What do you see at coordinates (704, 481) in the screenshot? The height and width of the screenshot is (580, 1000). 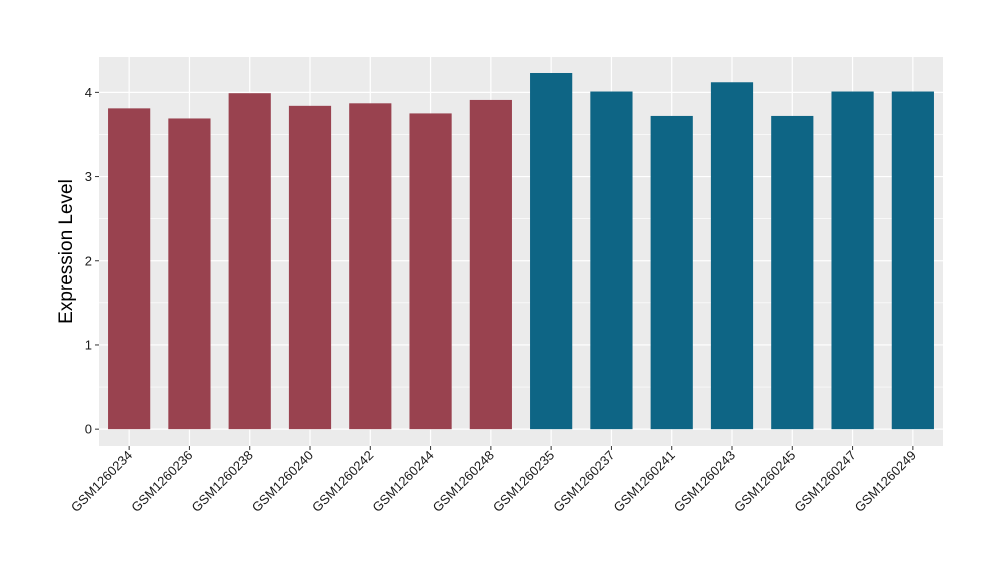 I see `x-tick-label: GSM1260243` at bounding box center [704, 481].